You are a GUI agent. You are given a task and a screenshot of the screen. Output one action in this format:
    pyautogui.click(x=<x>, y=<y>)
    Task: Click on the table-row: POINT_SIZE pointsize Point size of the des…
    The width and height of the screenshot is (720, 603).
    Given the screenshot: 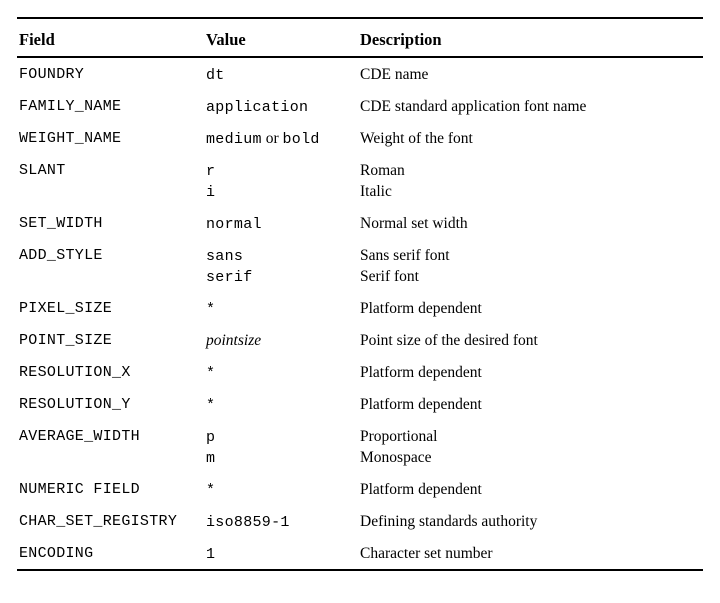 What is the action you would take?
    pyautogui.click(x=360, y=340)
    